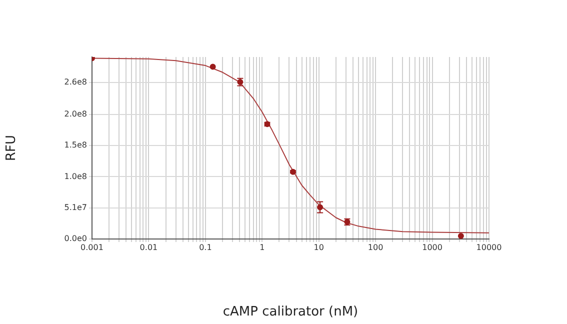 This screenshot has width=567, height=324. What do you see at coordinates (75, 176) in the screenshot?
I see `y-tick-label: 1.0e8` at bounding box center [75, 176].